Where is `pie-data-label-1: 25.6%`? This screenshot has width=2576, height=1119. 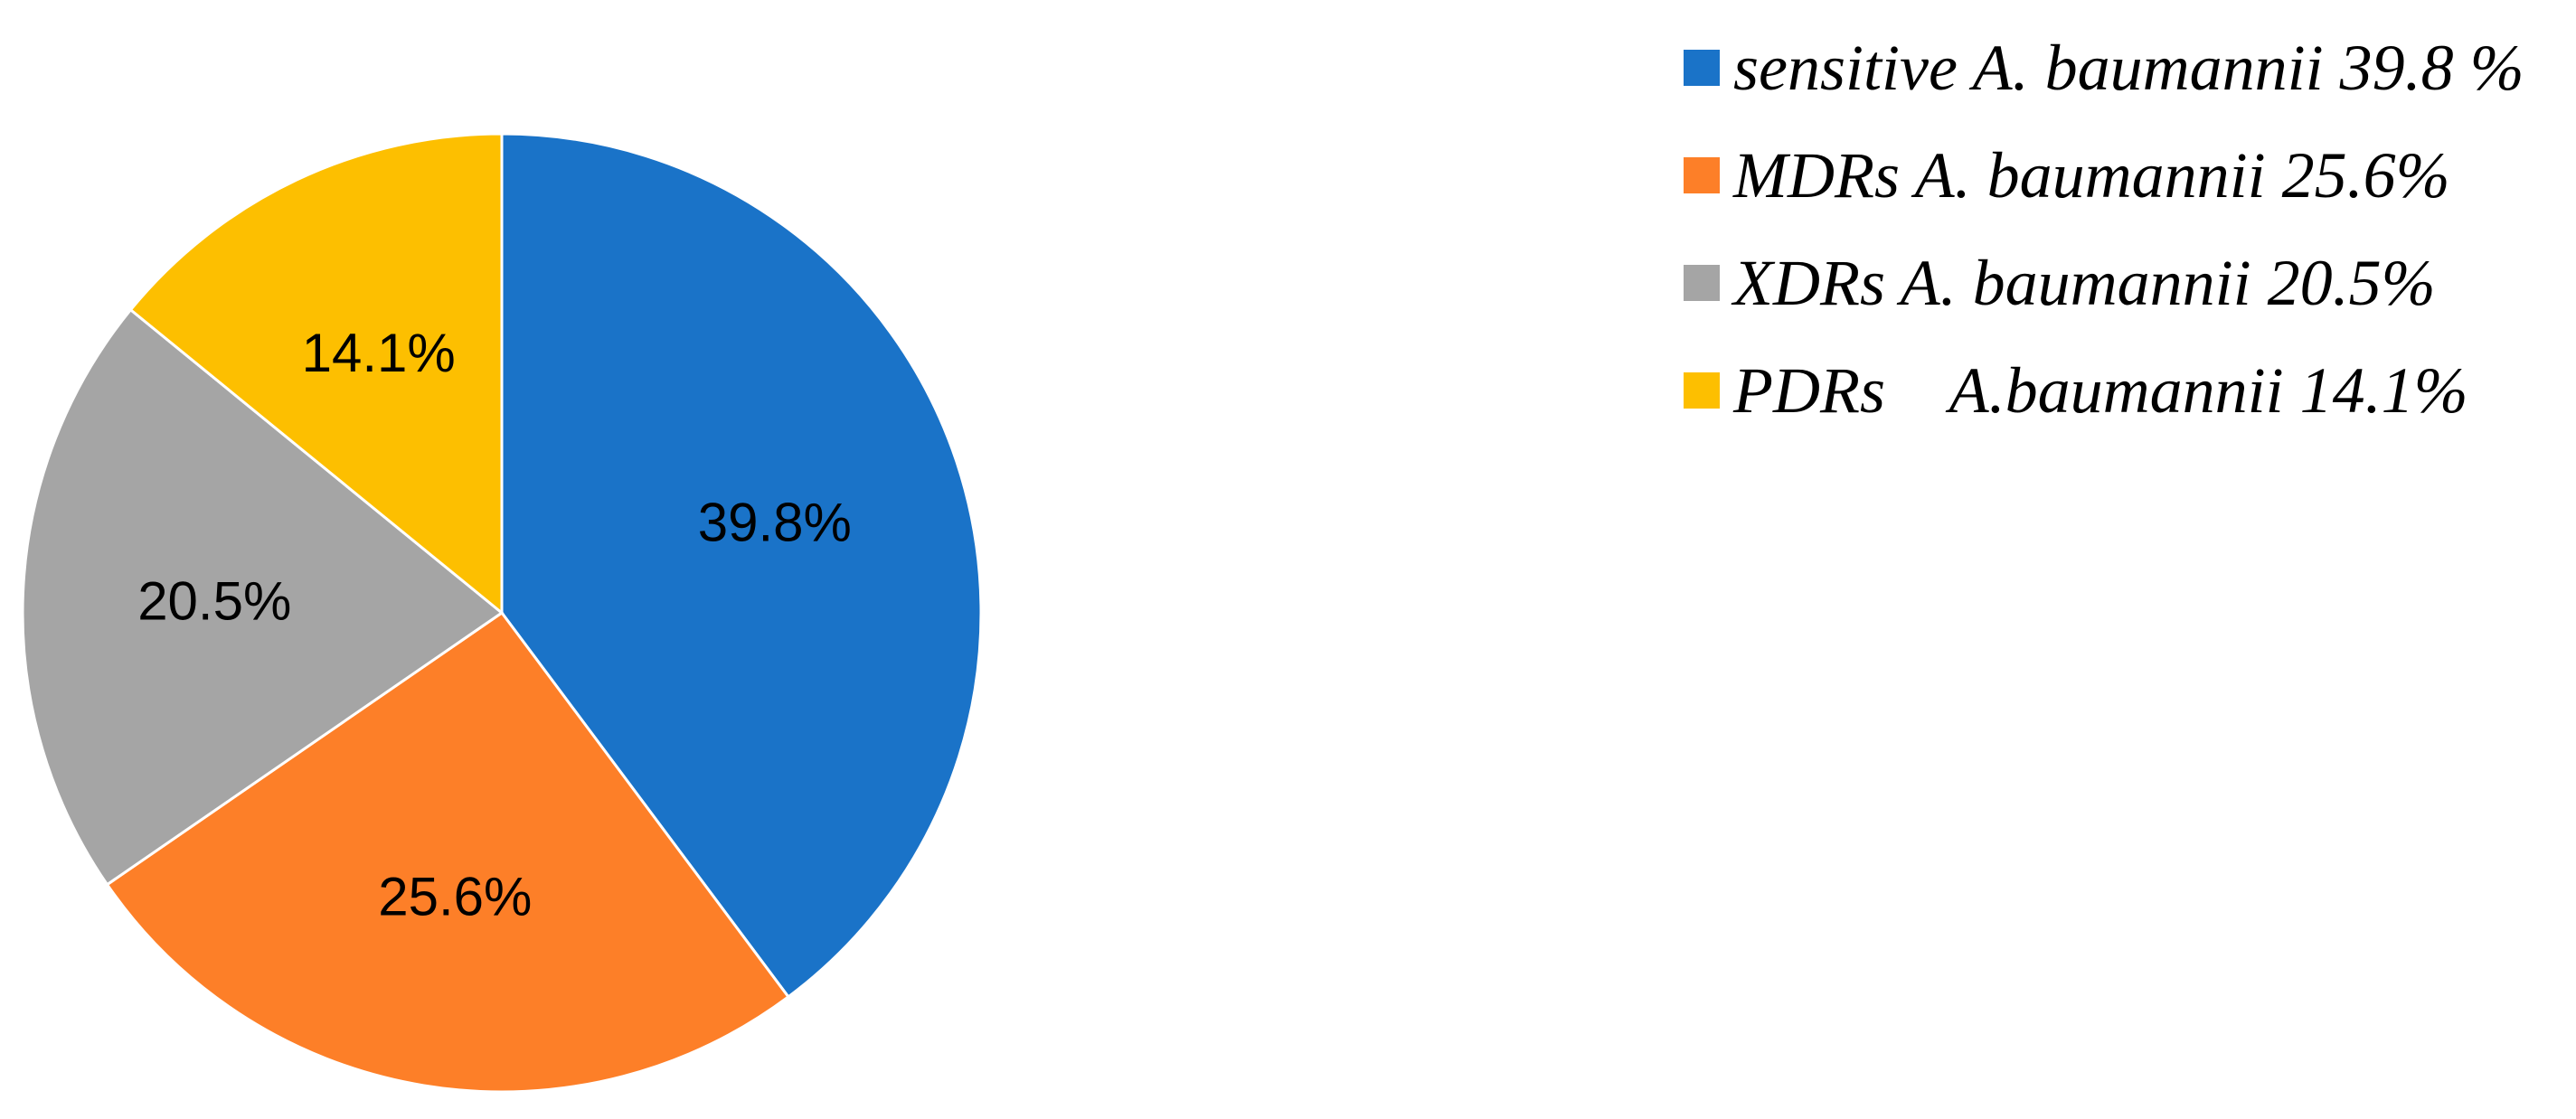 pie-data-label-1: 25.6% is located at coordinates (455, 896).